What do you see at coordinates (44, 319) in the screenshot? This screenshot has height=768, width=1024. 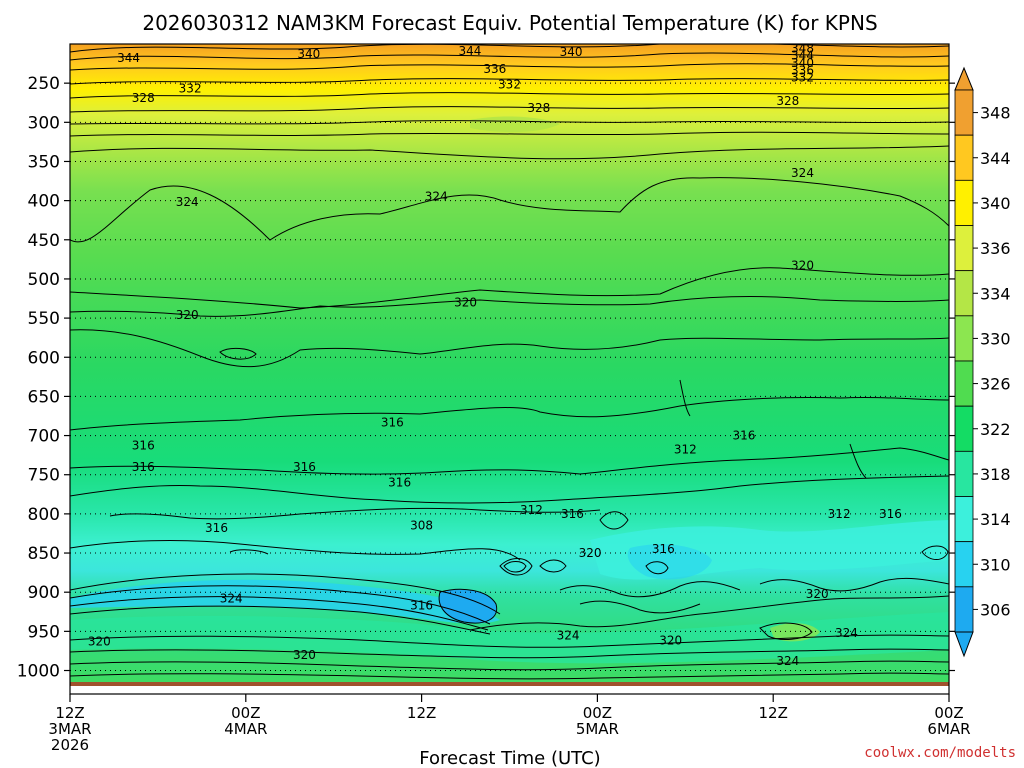 I see `y-tick-label: 550` at bounding box center [44, 319].